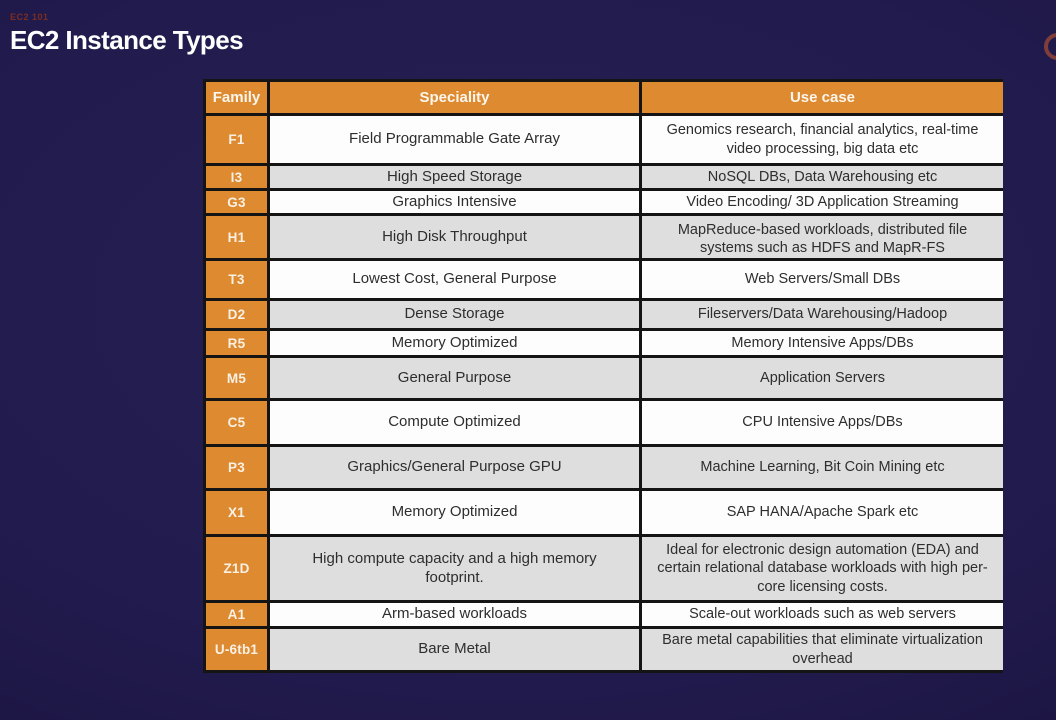 This screenshot has height=720, width=1056. Describe the element at coordinates (236, 343) in the screenshot. I see `family-cell: R5` at that location.